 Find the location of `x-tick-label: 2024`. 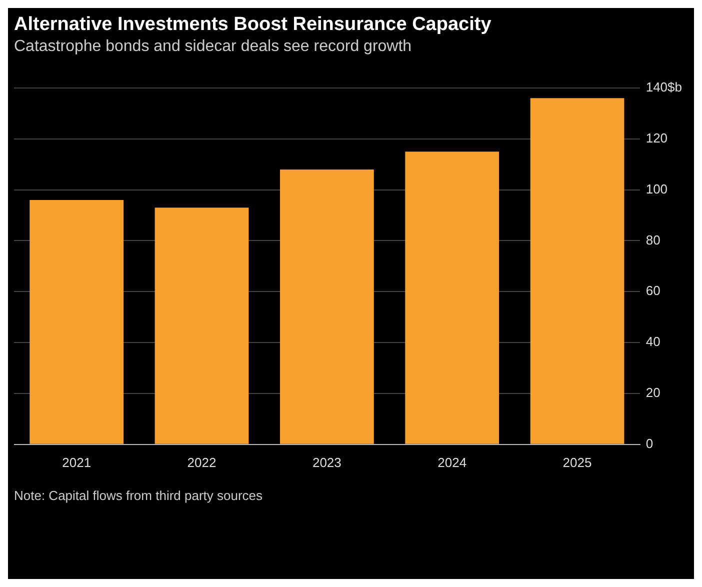

x-tick-label: 2024 is located at coordinates (452, 462).